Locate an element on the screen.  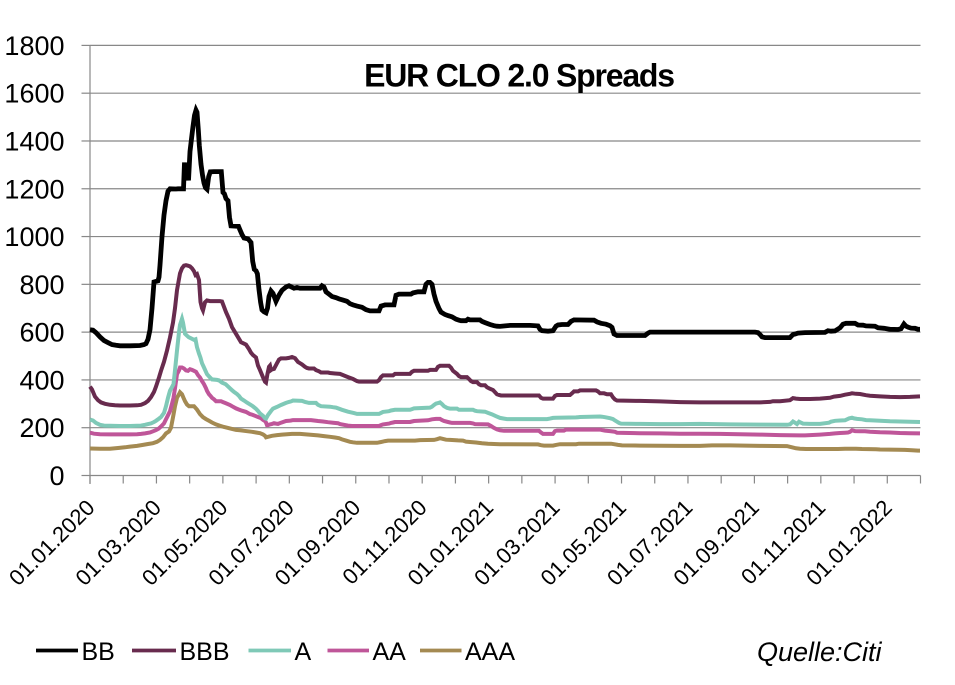
svg-text: EUR CLO 2.0 Spreads is located at coordinates (519, 76).